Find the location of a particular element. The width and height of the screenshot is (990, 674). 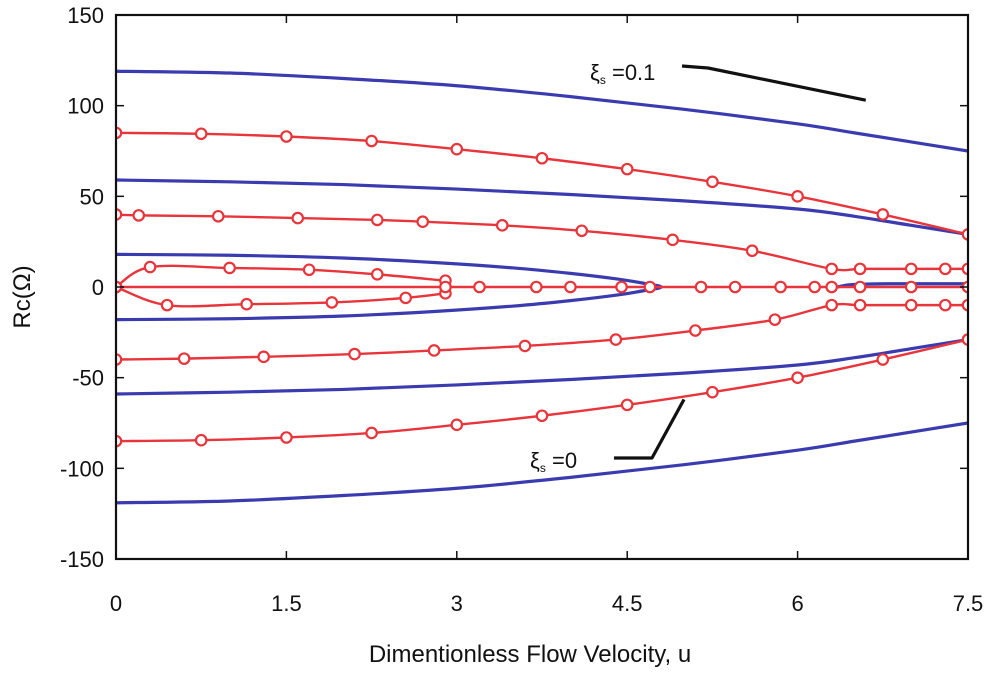

y-tick-label: 0 is located at coordinates (98, 287).